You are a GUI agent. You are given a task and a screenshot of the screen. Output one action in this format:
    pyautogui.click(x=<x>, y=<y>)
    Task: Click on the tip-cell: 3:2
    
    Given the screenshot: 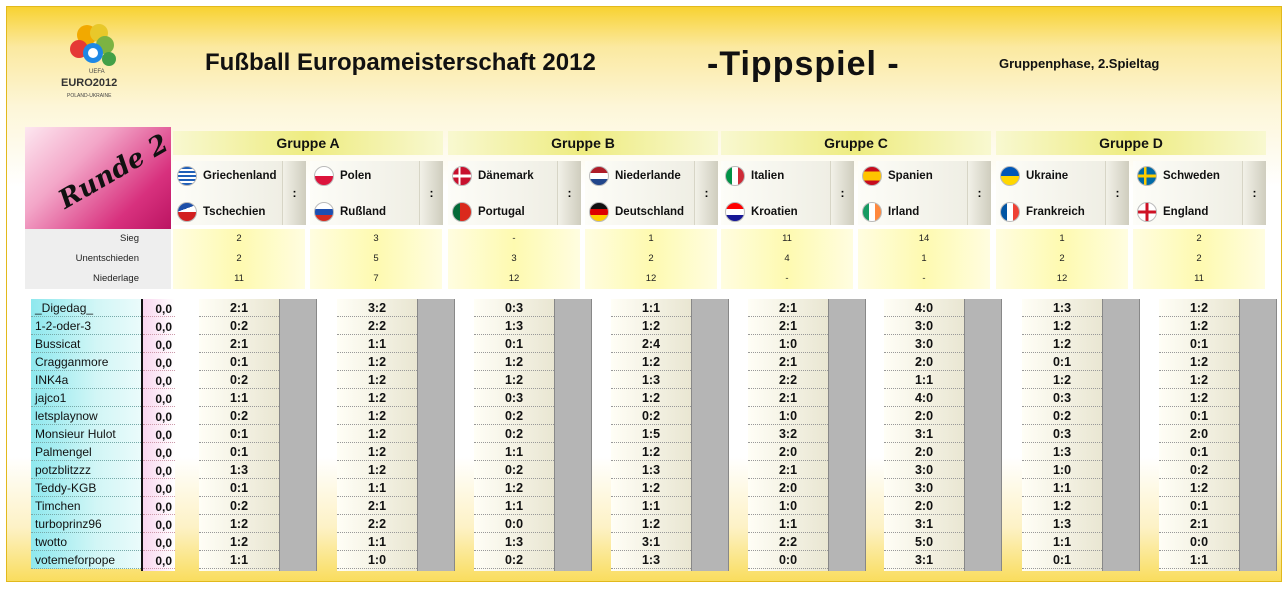 What is the action you would take?
    pyautogui.click(x=788, y=434)
    